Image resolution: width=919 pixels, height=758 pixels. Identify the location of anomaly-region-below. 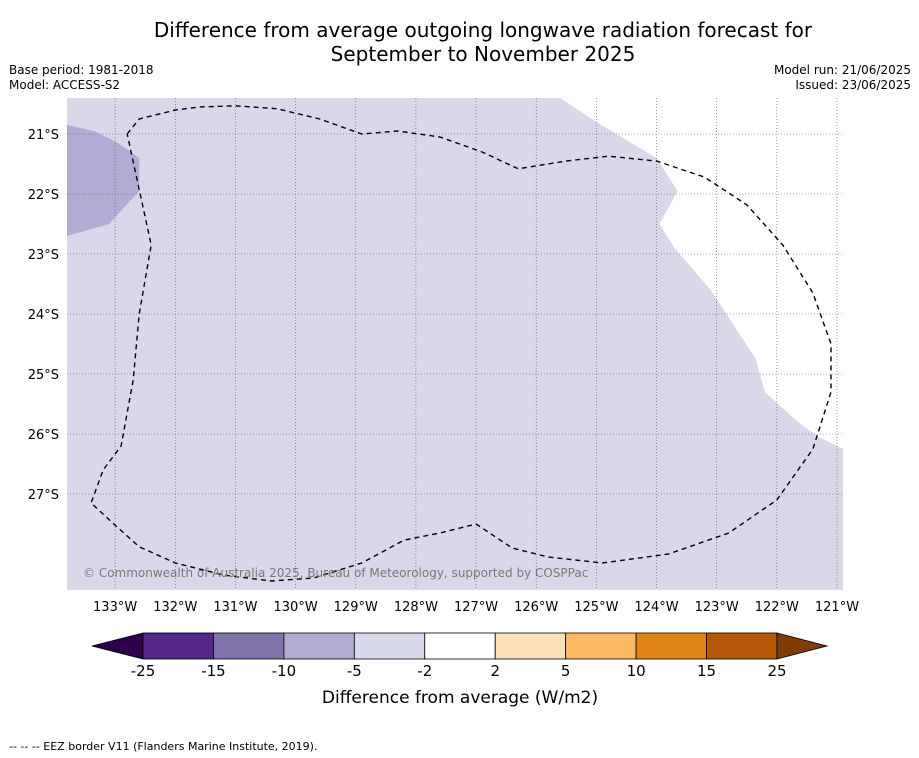
(103, 180).